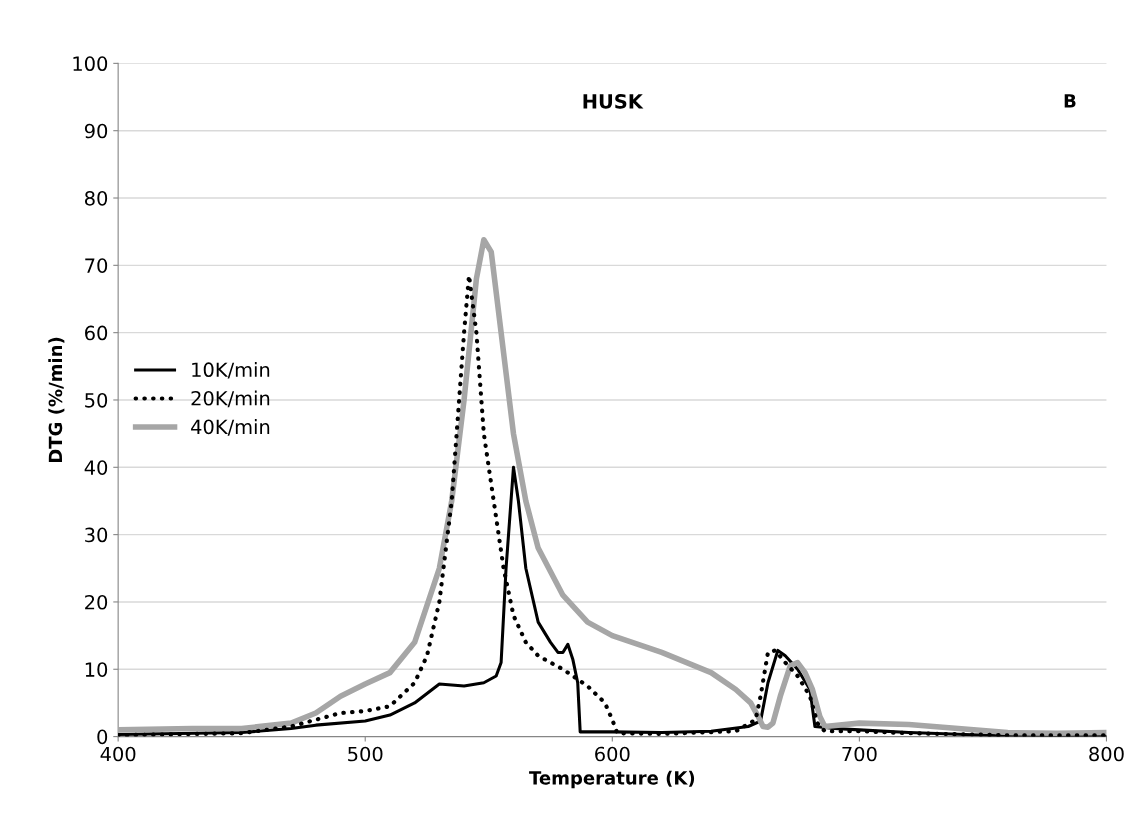 The height and width of the screenshot is (823, 1136). What do you see at coordinates (230, 399) in the screenshot?
I see `legend-label: 20K/min` at bounding box center [230, 399].